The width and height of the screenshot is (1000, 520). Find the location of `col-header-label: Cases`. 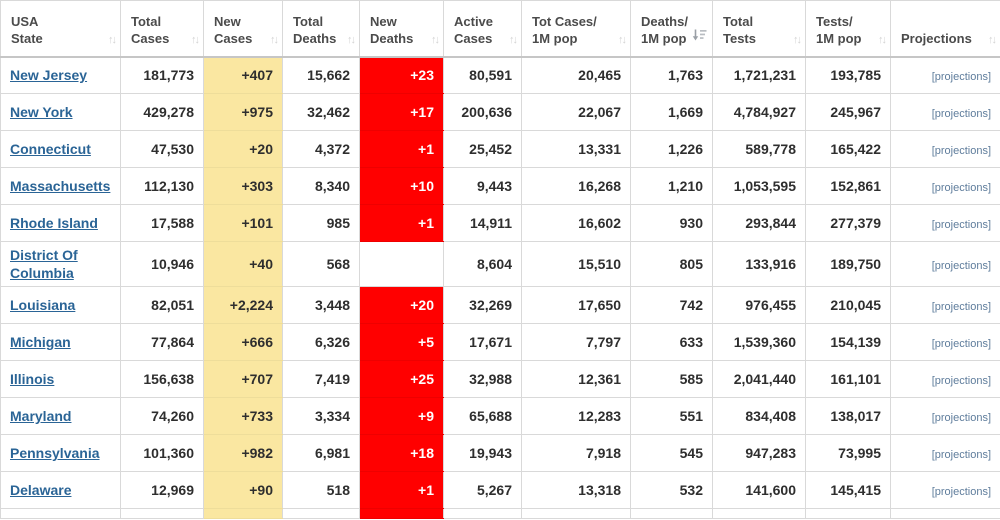

col-header-label: Cases is located at coordinates (150, 38).